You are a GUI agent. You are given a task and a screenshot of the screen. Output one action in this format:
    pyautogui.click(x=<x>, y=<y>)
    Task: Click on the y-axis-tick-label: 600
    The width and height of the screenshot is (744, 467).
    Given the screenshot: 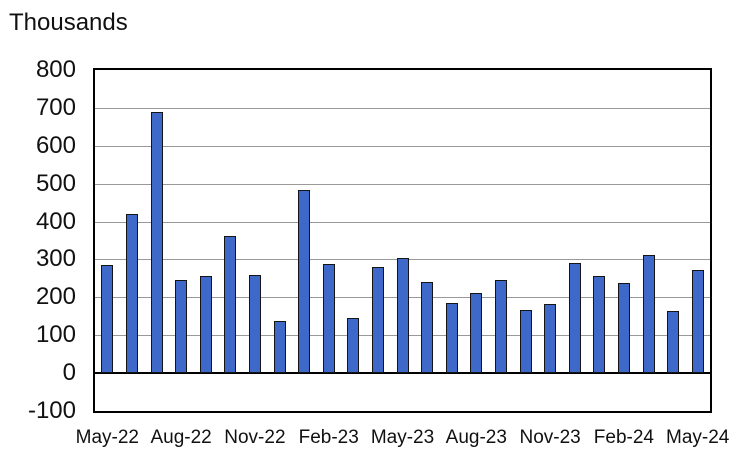 What is the action you would take?
    pyautogui.click(x=55, y=145)
    